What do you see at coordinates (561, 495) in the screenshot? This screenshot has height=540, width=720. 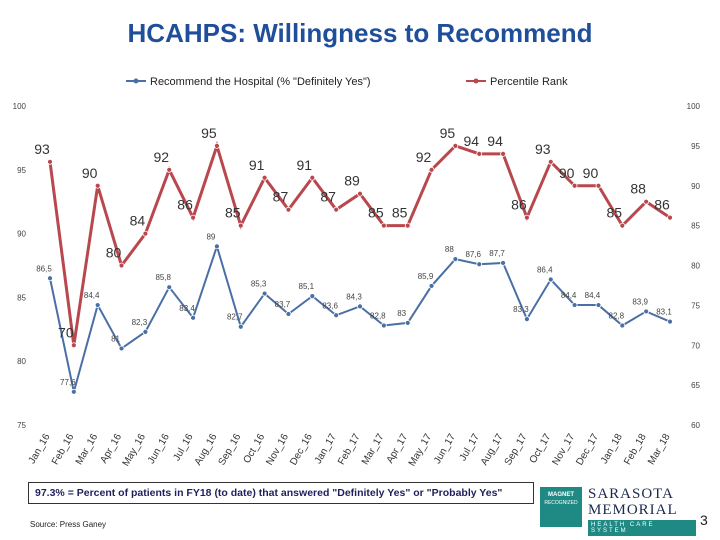 I see `magnet-logo-text: MAGNET` at bounding box center [561, 495].